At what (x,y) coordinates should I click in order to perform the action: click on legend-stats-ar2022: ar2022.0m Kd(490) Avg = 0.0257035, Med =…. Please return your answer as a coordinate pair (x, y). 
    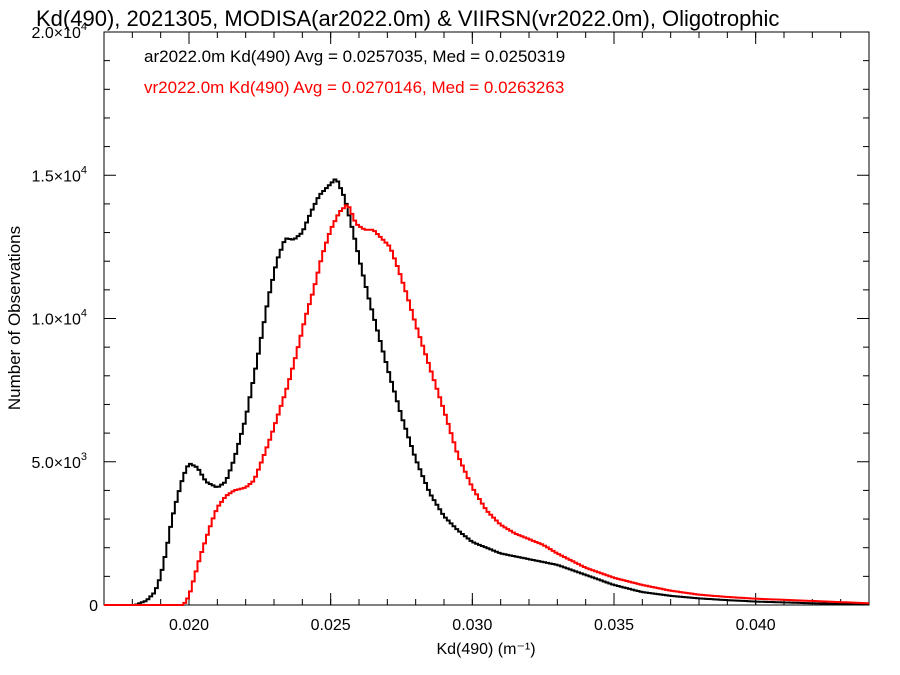
    Looking at the image, I should click on (354, 56).